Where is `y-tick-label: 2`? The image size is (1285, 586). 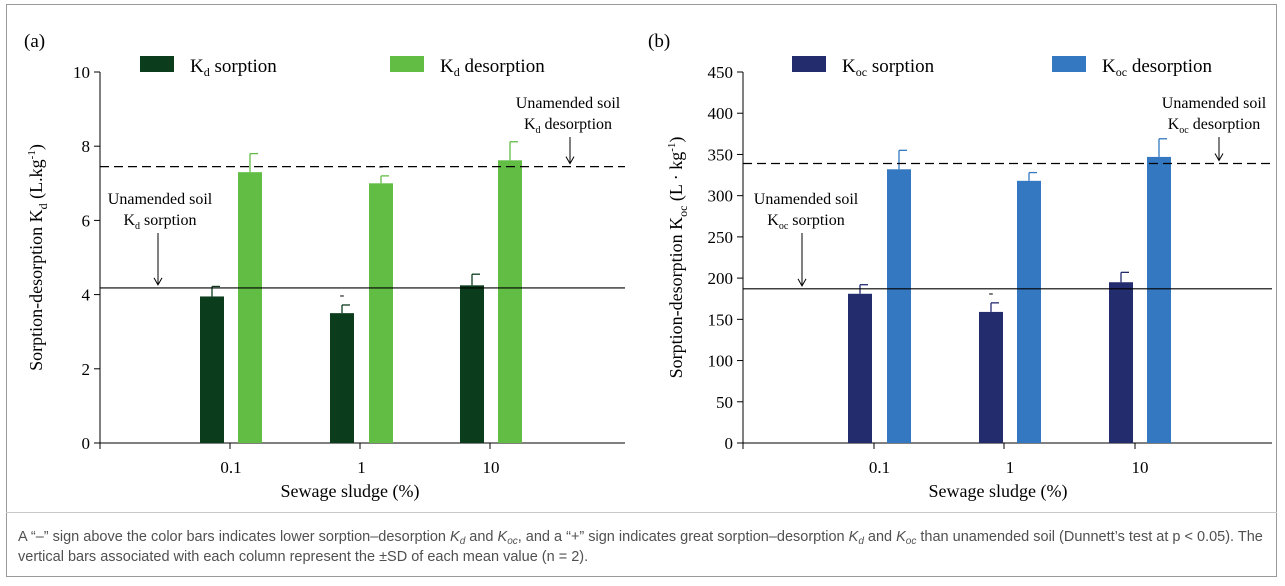
y-tick-label: 2 is located at coordinates (86, 369).